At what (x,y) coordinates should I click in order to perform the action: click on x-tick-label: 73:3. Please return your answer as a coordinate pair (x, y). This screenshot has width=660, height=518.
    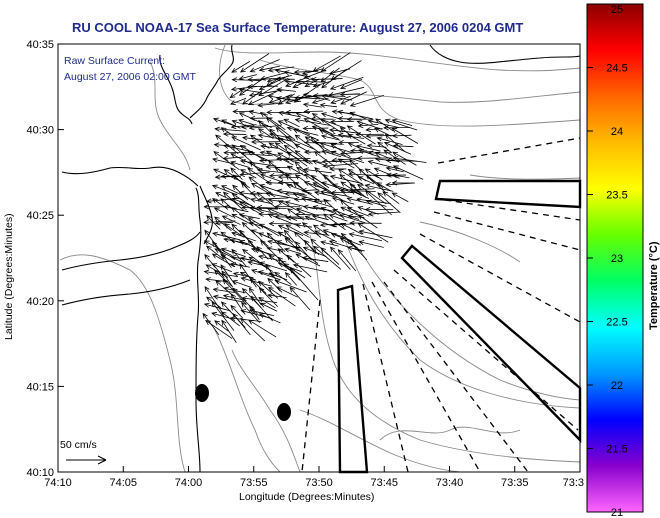
    Looking at the image, I should click on (573, 483).